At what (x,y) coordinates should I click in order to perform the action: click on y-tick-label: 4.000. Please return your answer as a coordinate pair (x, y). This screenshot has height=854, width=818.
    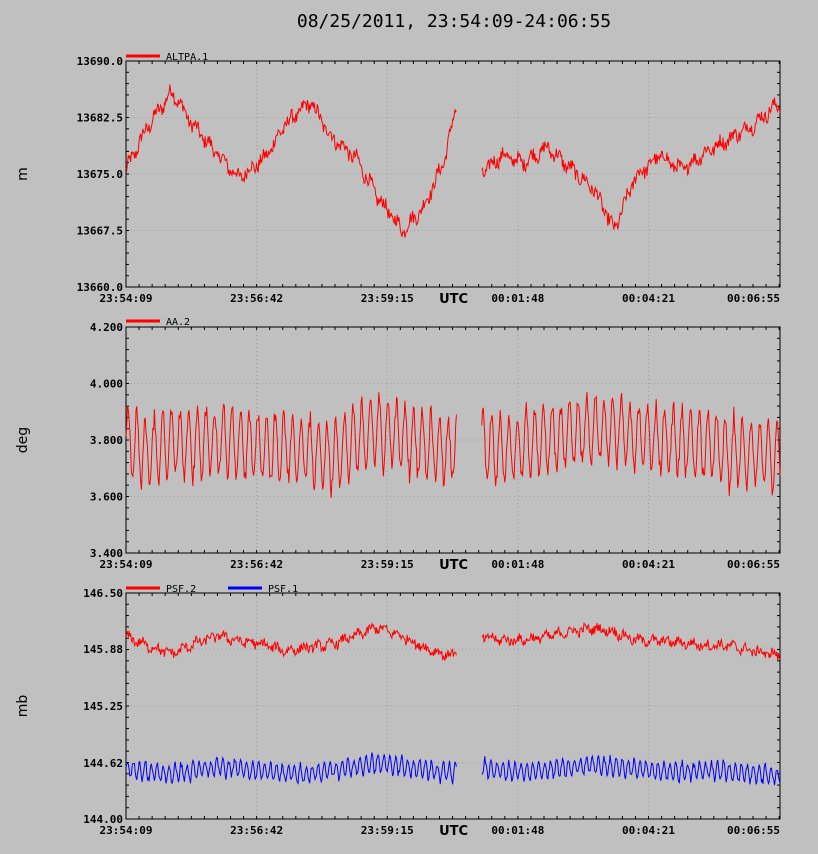
    Looking at the image, I should click on (106, 384).